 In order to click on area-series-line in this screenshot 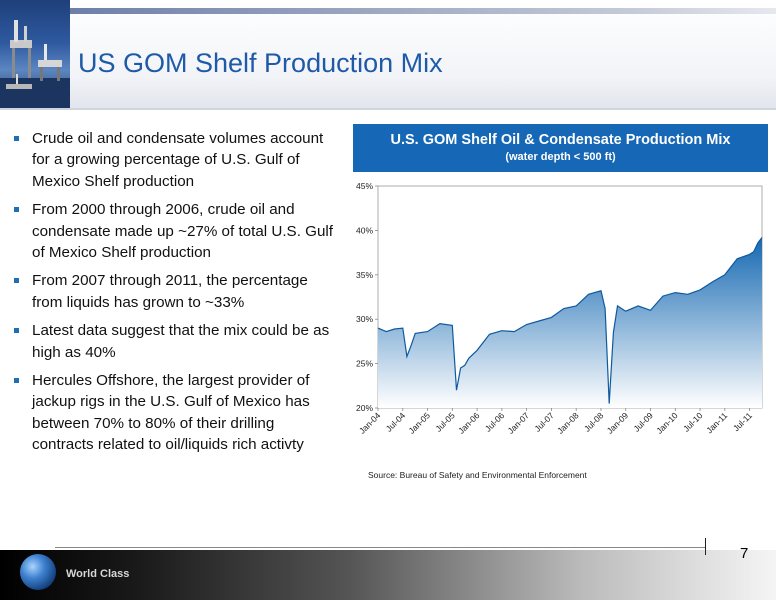, I will do `click(570, 320)`.